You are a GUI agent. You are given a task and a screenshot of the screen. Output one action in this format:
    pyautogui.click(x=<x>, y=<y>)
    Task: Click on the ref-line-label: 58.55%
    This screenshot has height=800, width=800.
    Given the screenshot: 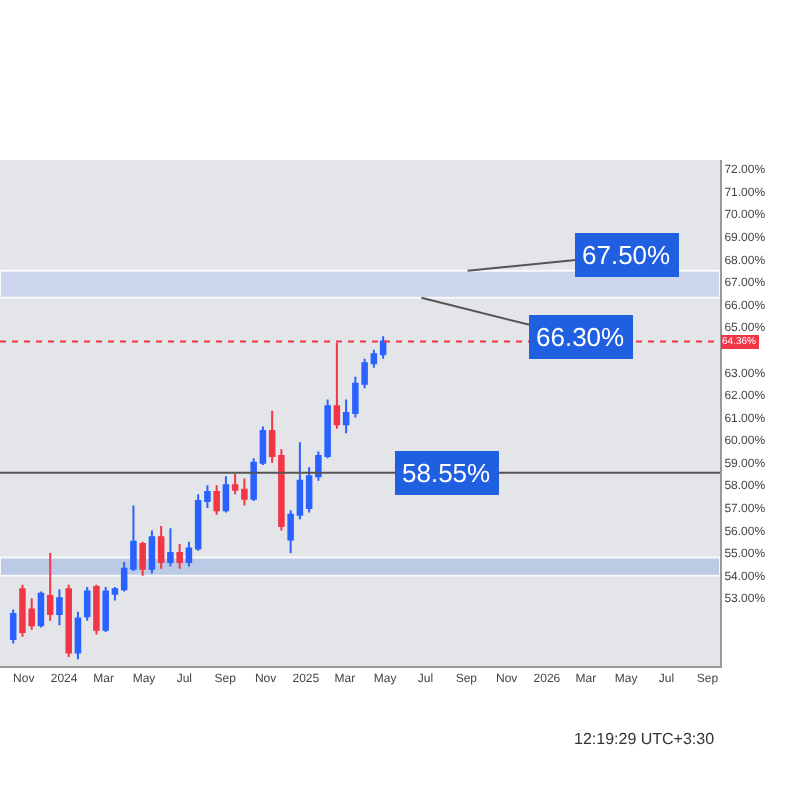 What is the action you would take?
    pyautogui.click(x=447, y=473)
    